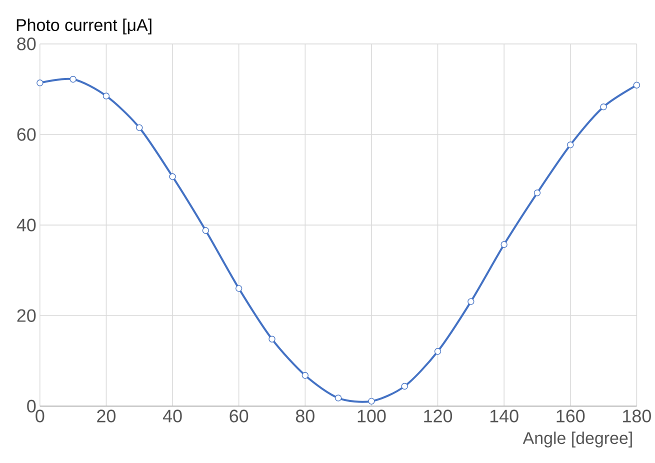 The image size is (655, 463). What do you see at coordinates (26, 225) in the screenshot?
I see `y-tick-label: 40` at bounding box center [26, 225].